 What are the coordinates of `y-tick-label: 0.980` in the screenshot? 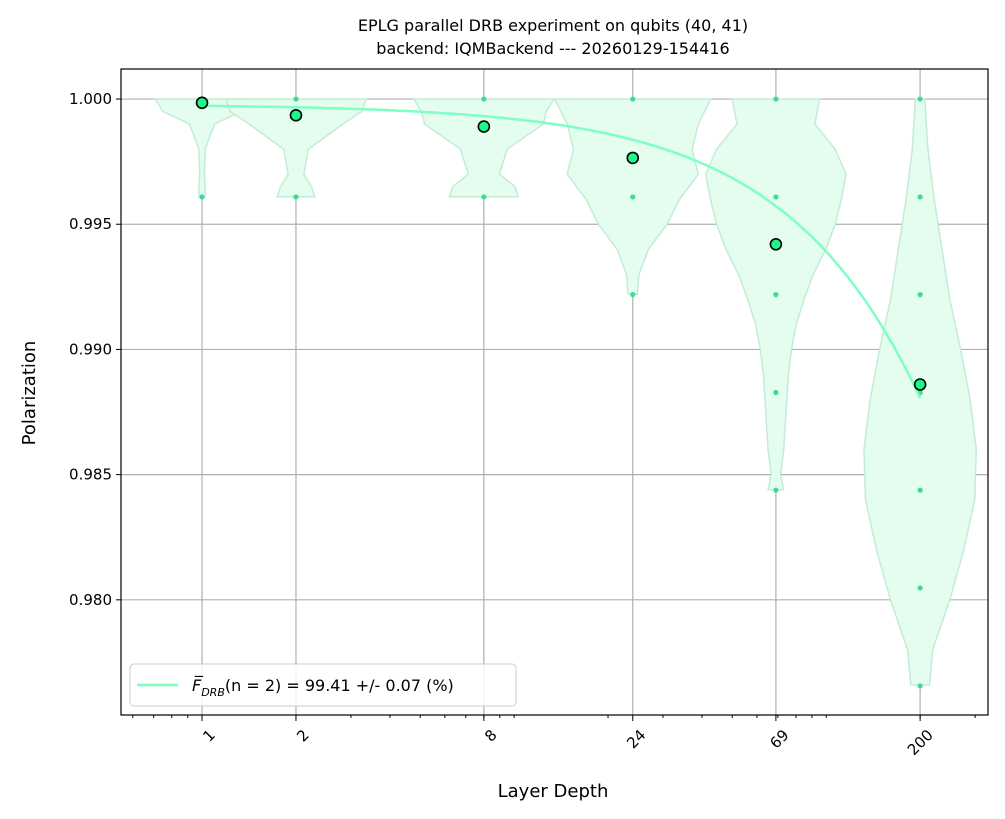 It's located at (90, 600).